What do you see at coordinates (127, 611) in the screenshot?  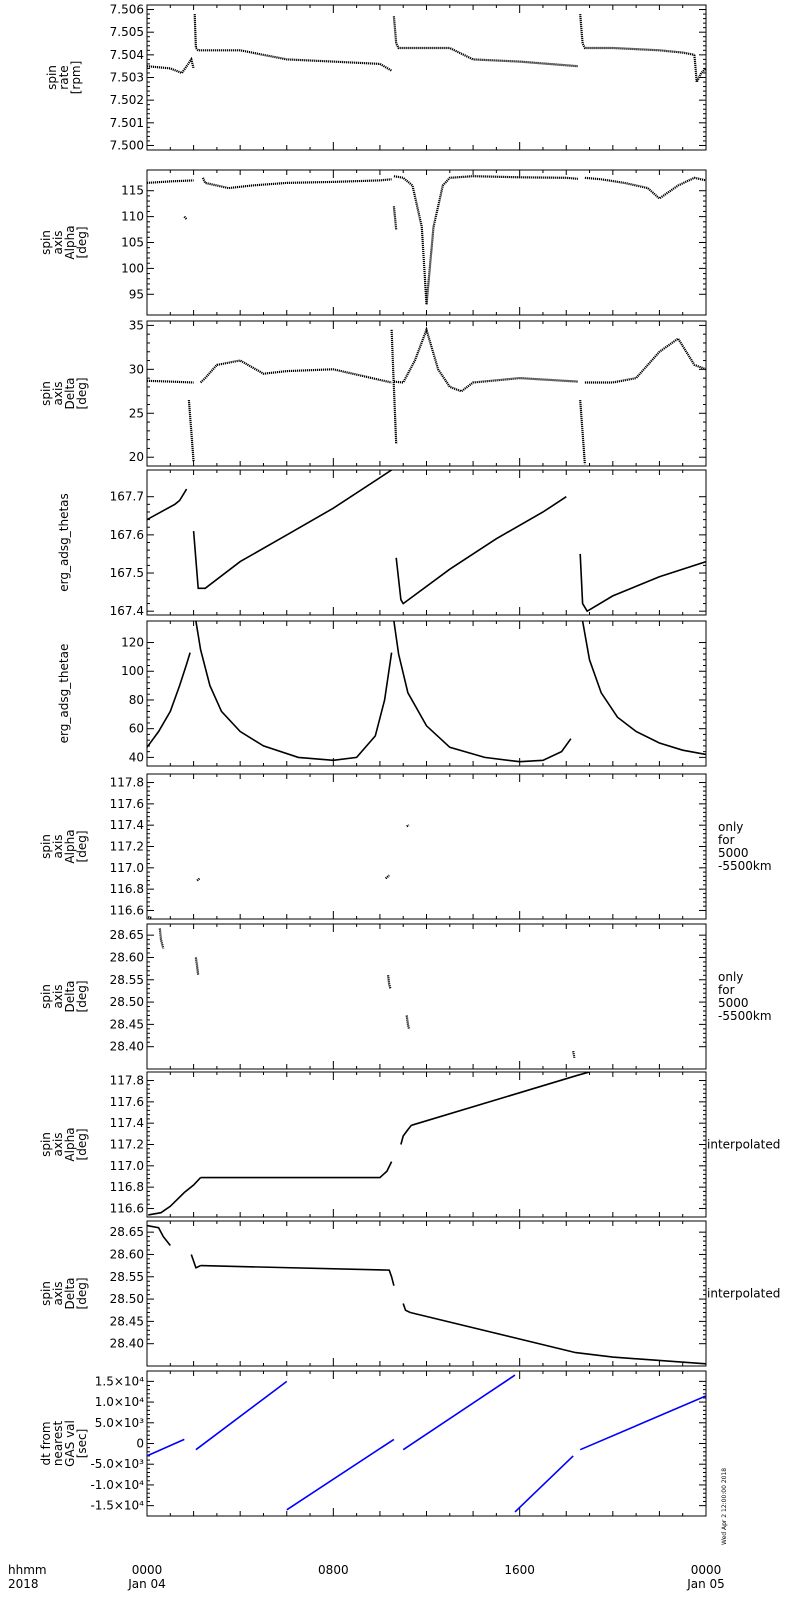 I see `y-tick-label: 167.4` at bounding box center [127, 611].